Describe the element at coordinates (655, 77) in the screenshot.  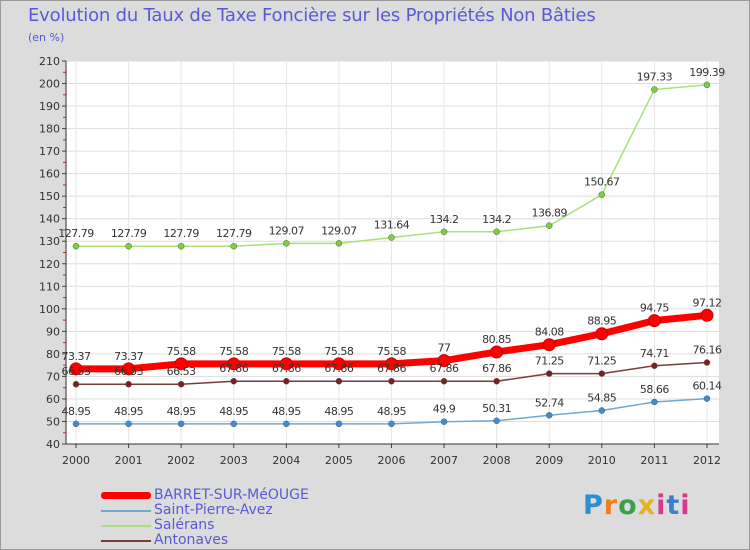
I see `data-label-sal-rans: 197.33` at that location.